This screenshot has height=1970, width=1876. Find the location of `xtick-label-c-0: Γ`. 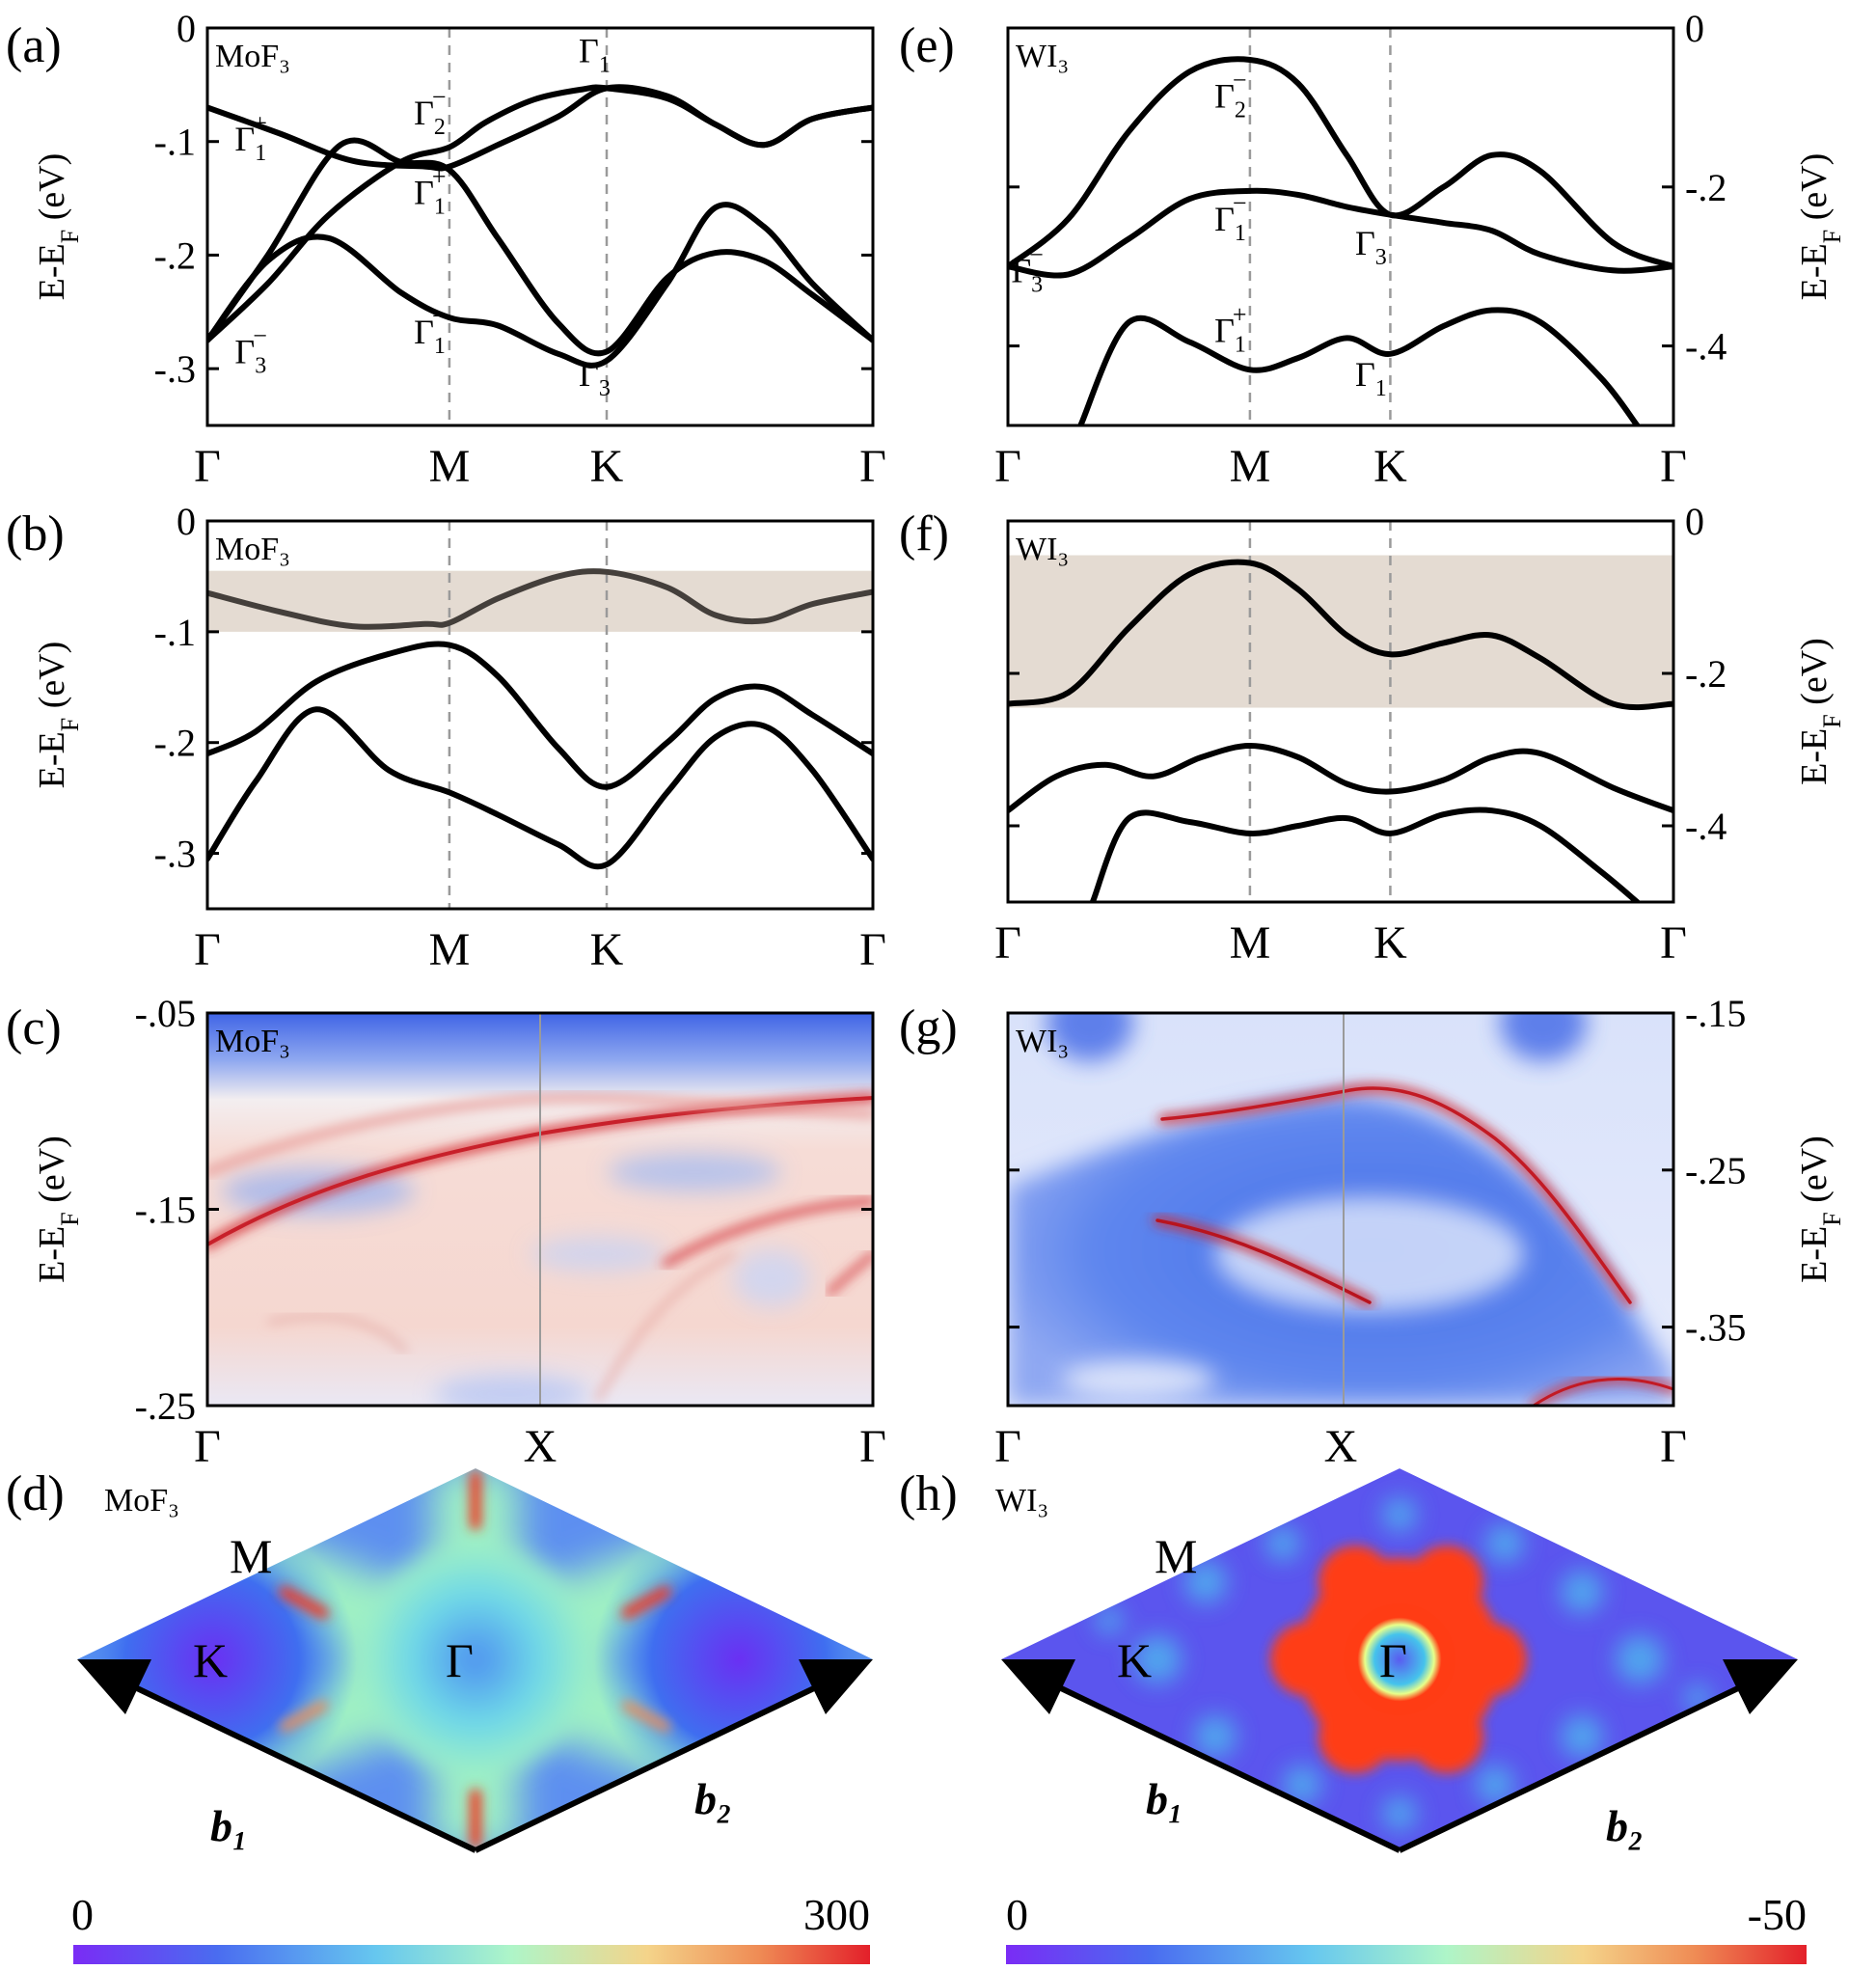

xtick-label-c-0: Γ is located at coordinates (207, 1446).